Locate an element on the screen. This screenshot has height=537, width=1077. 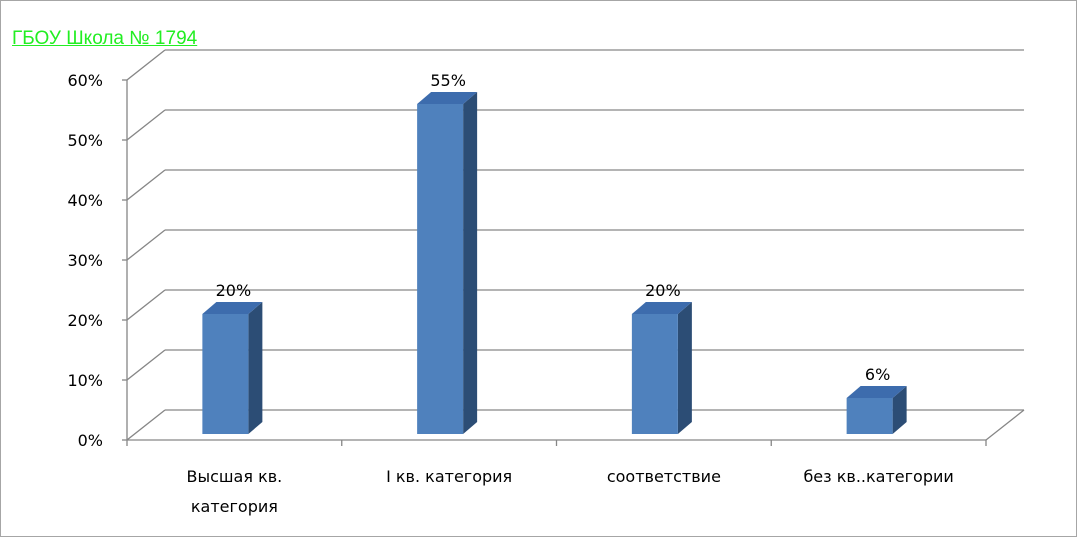
y-tick-label: 40% is located at coordinates (85, 200).